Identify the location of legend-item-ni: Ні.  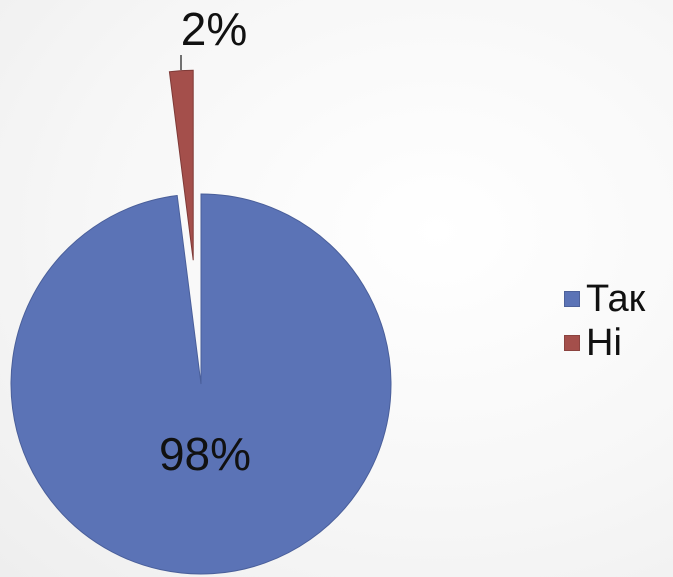
(604, 343).